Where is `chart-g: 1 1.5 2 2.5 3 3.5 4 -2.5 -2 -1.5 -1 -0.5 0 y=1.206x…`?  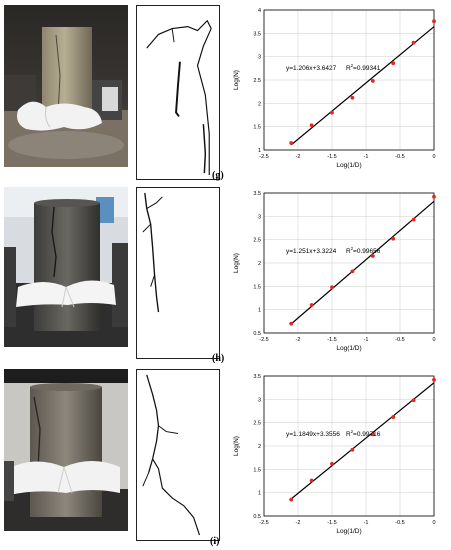
chart-g: 1 1.5 2 2.5 3 3.5 4 -2.5 -2 -1.5 -1 -0.5 0 y=1.206x… is located at coordinates (334, 88).